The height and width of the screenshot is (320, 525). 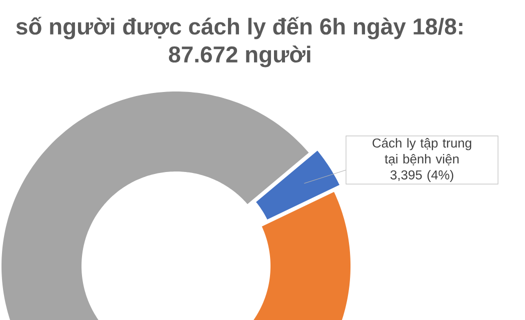 What do you see at coordinates (422, 176) in the screenshot?
I see `data-label: 3,395 (4%)` at bounding box center [422, 176].